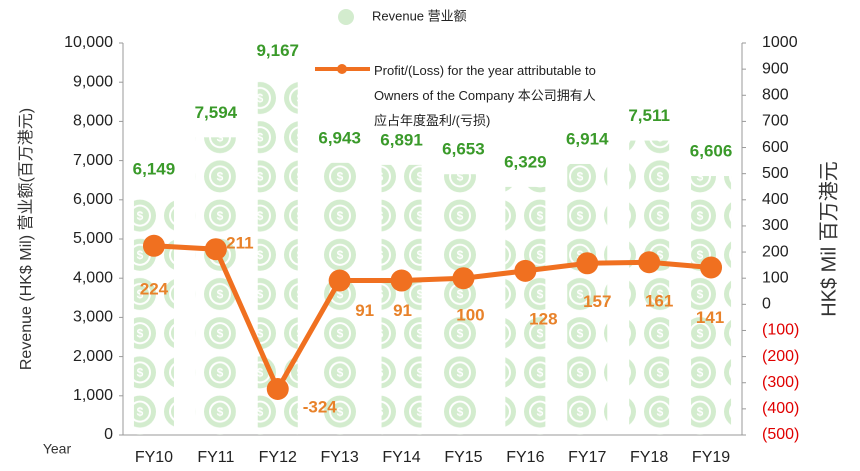  Describe the element at coordinates (470, 315) in the screenshot. I see `data-label: 100` at that location.